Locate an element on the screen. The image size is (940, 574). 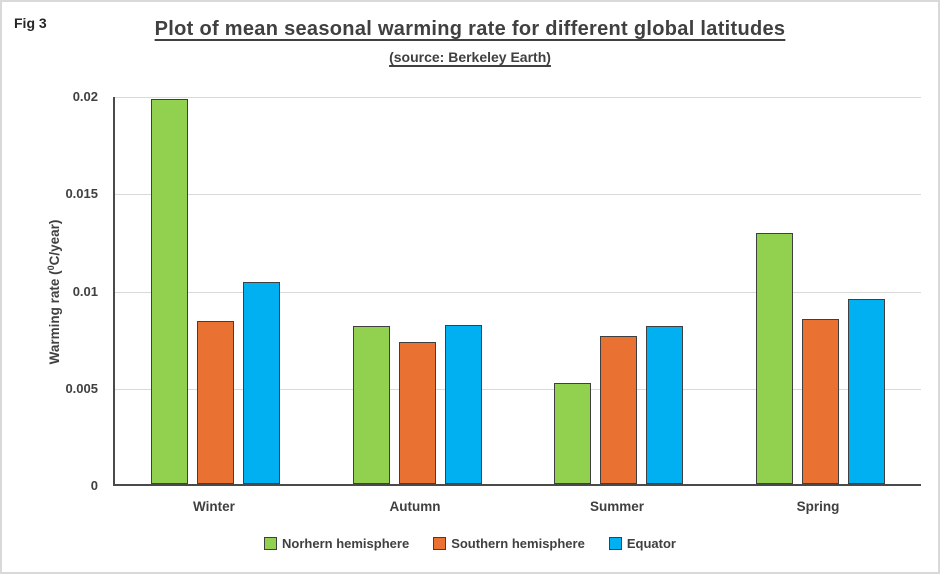
gridline-0.015 is located at coordinates (518, 194).